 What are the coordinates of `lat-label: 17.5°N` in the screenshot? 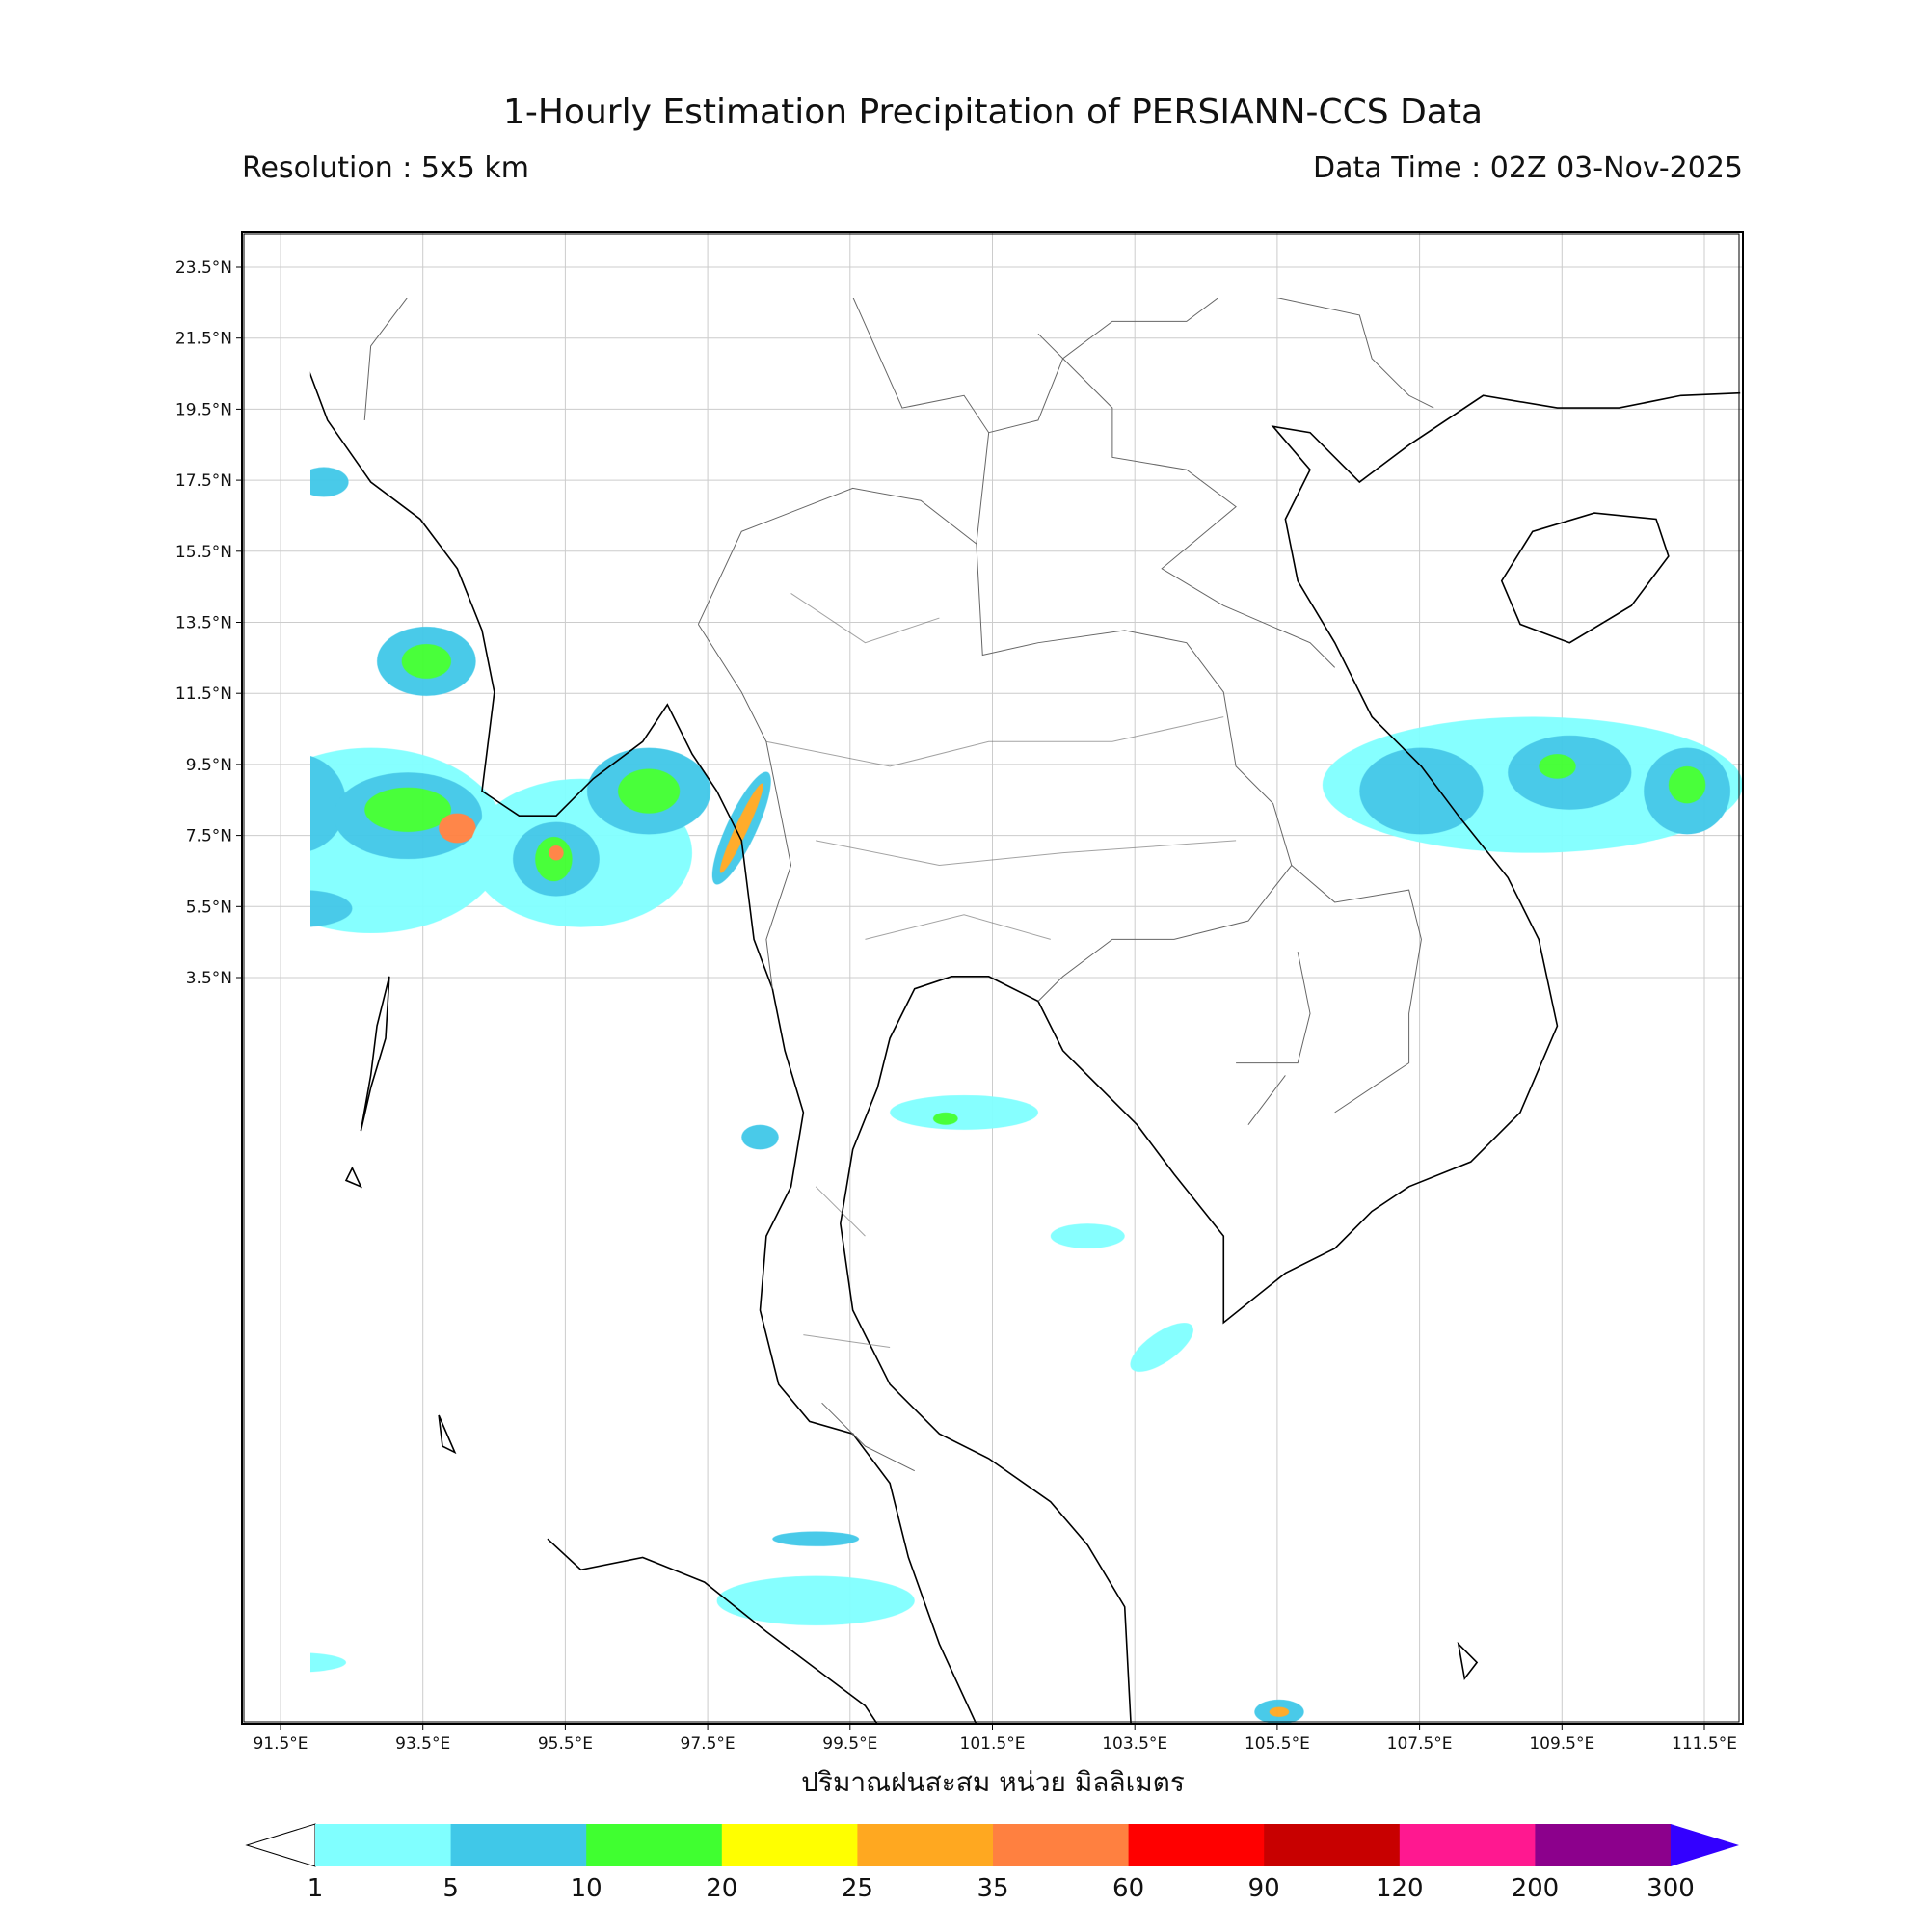 It's located at (204, 481).